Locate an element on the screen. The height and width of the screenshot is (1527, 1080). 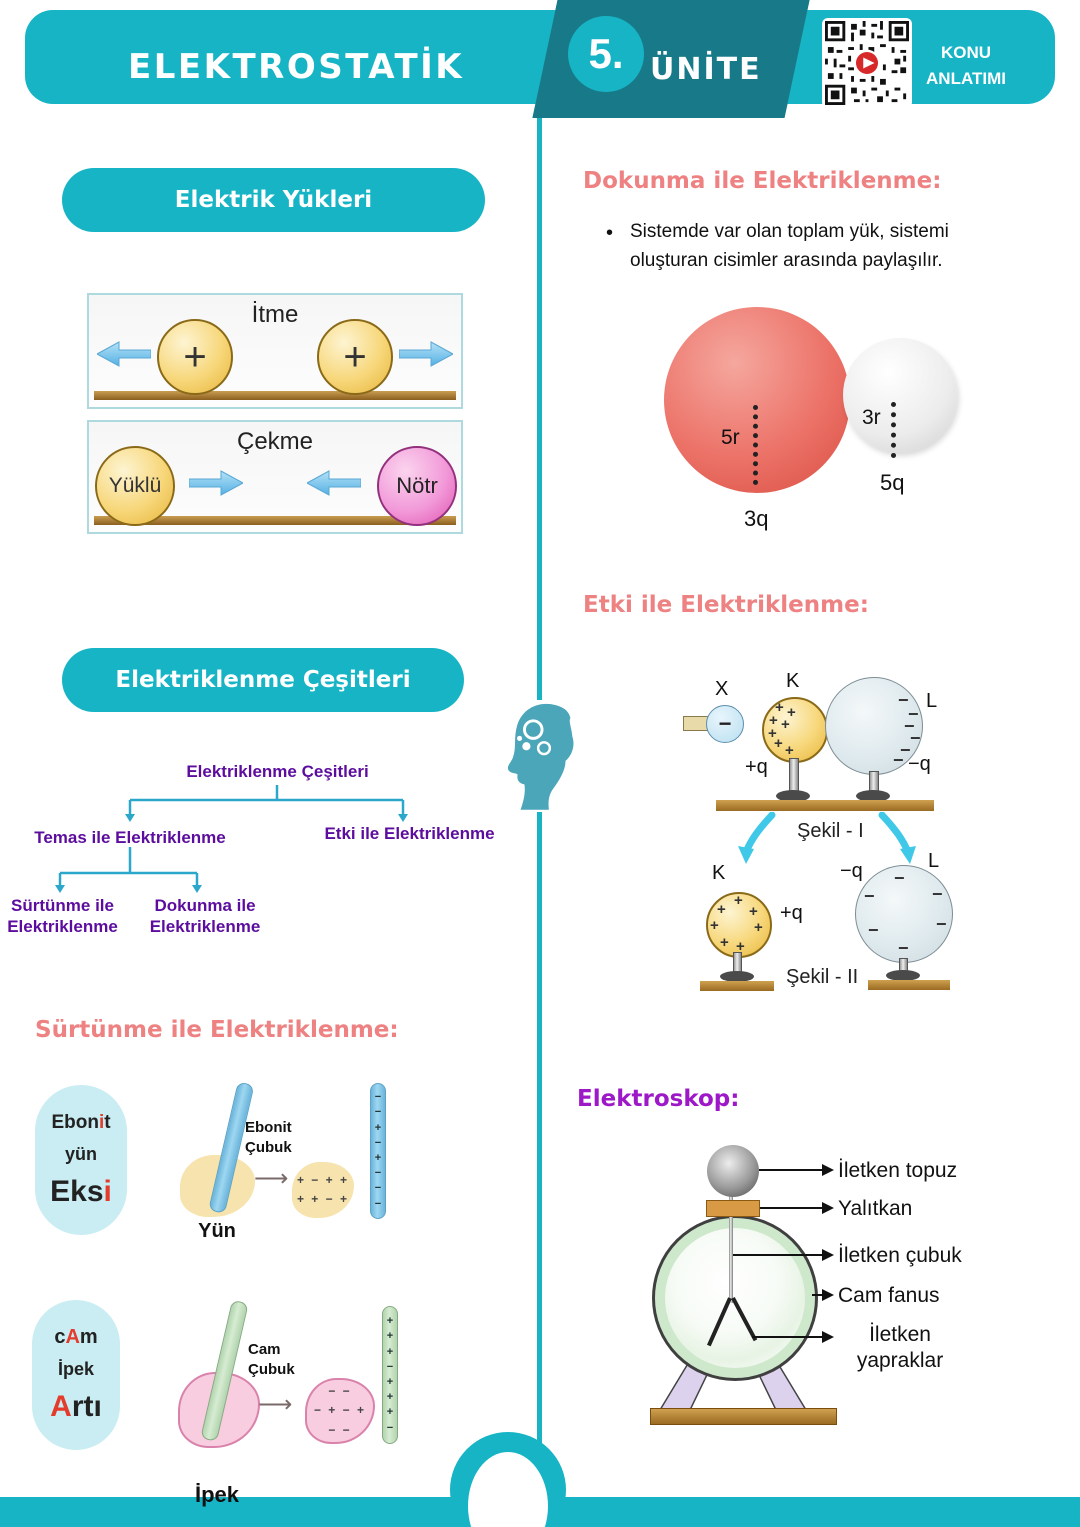
fig2-k-sphere: + + + + + + + is located at coordinates (739, 925).